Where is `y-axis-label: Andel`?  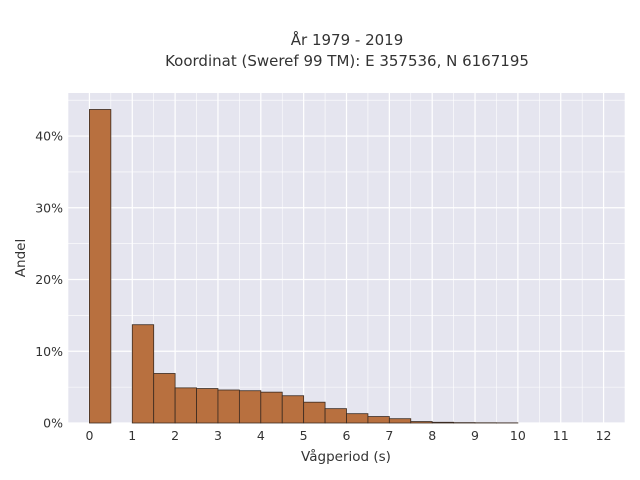
y-axis-label: Andel is located at coordinates (21, 258).